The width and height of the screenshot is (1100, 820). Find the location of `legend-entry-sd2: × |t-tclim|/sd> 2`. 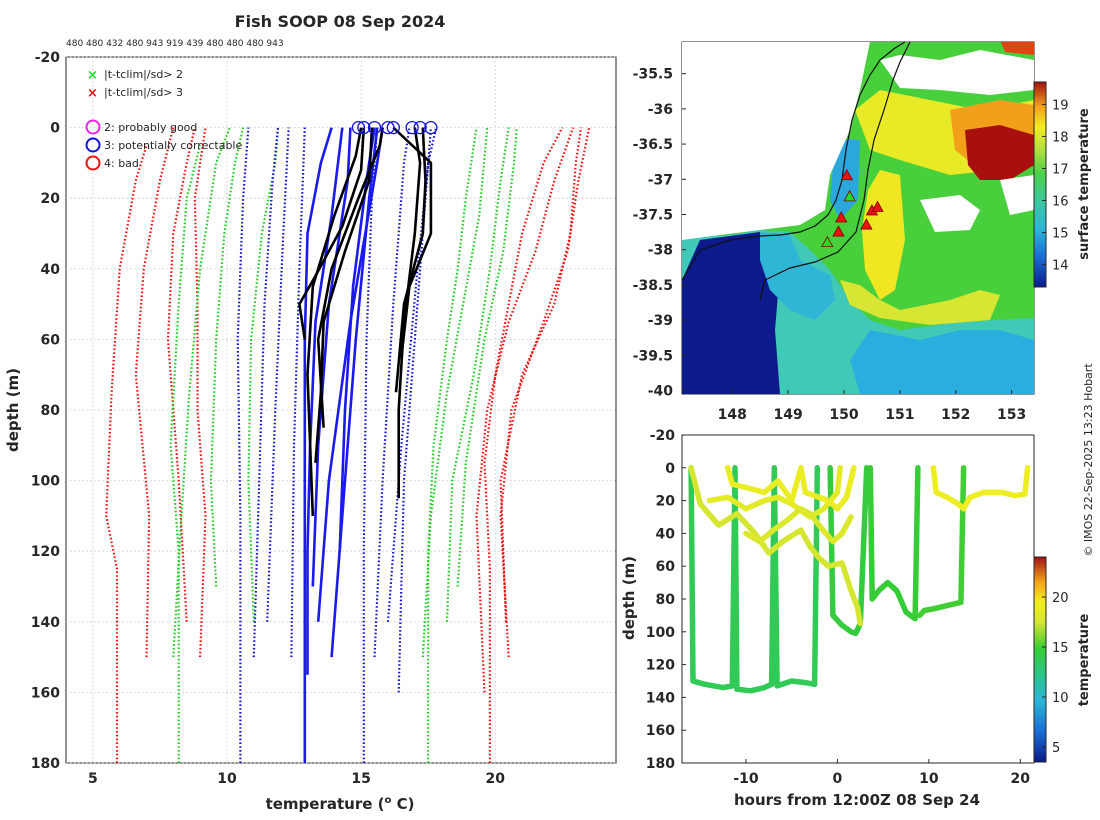

legend-entry-sd2: × |t-tclim|/sd> 2 is located at coordinates (135, 75).